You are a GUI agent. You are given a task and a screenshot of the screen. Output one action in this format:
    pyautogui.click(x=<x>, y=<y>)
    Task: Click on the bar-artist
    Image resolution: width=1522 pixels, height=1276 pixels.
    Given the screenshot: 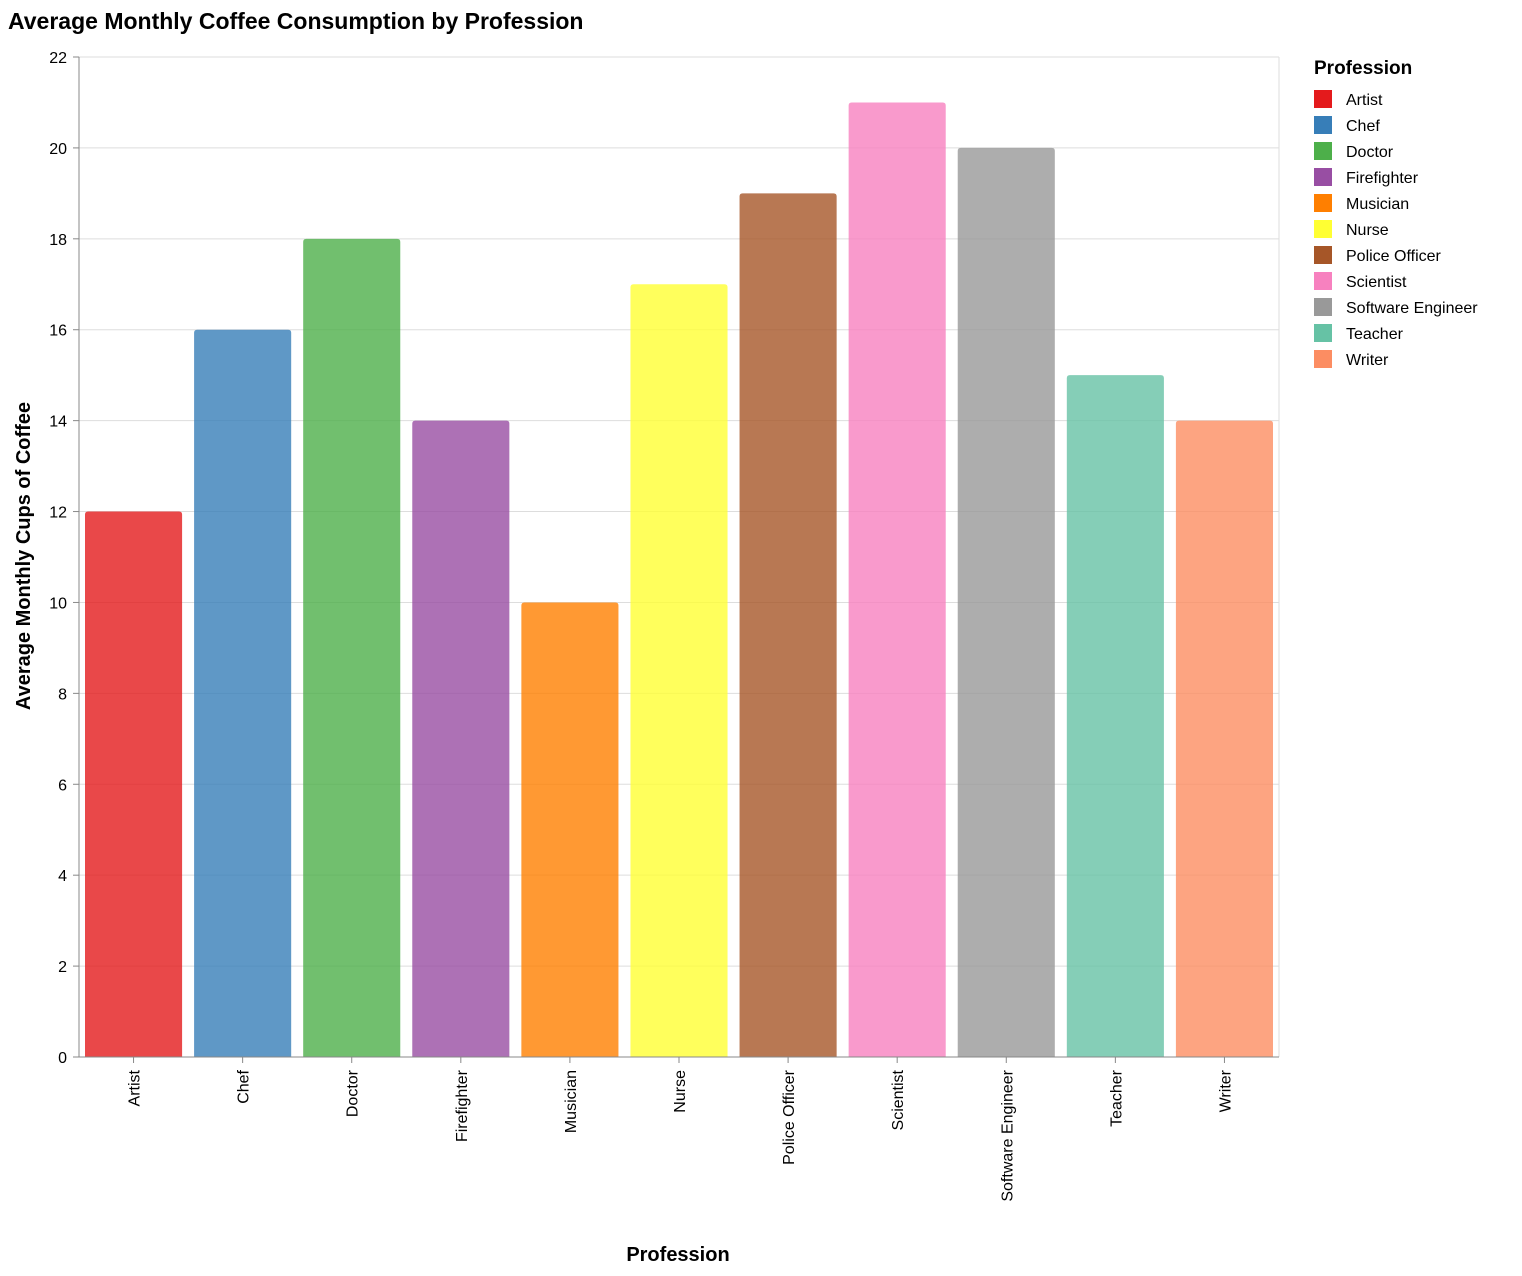 What is the action you would take?
    pyautogui.click(x=134, y=784)
    